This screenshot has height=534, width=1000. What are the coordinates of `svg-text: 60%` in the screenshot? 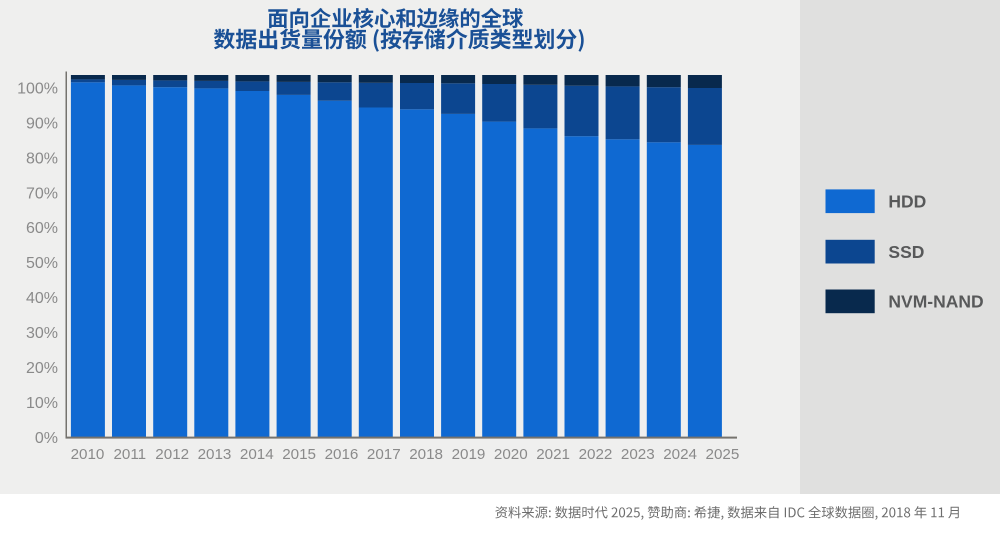 It's located at (42, 228).